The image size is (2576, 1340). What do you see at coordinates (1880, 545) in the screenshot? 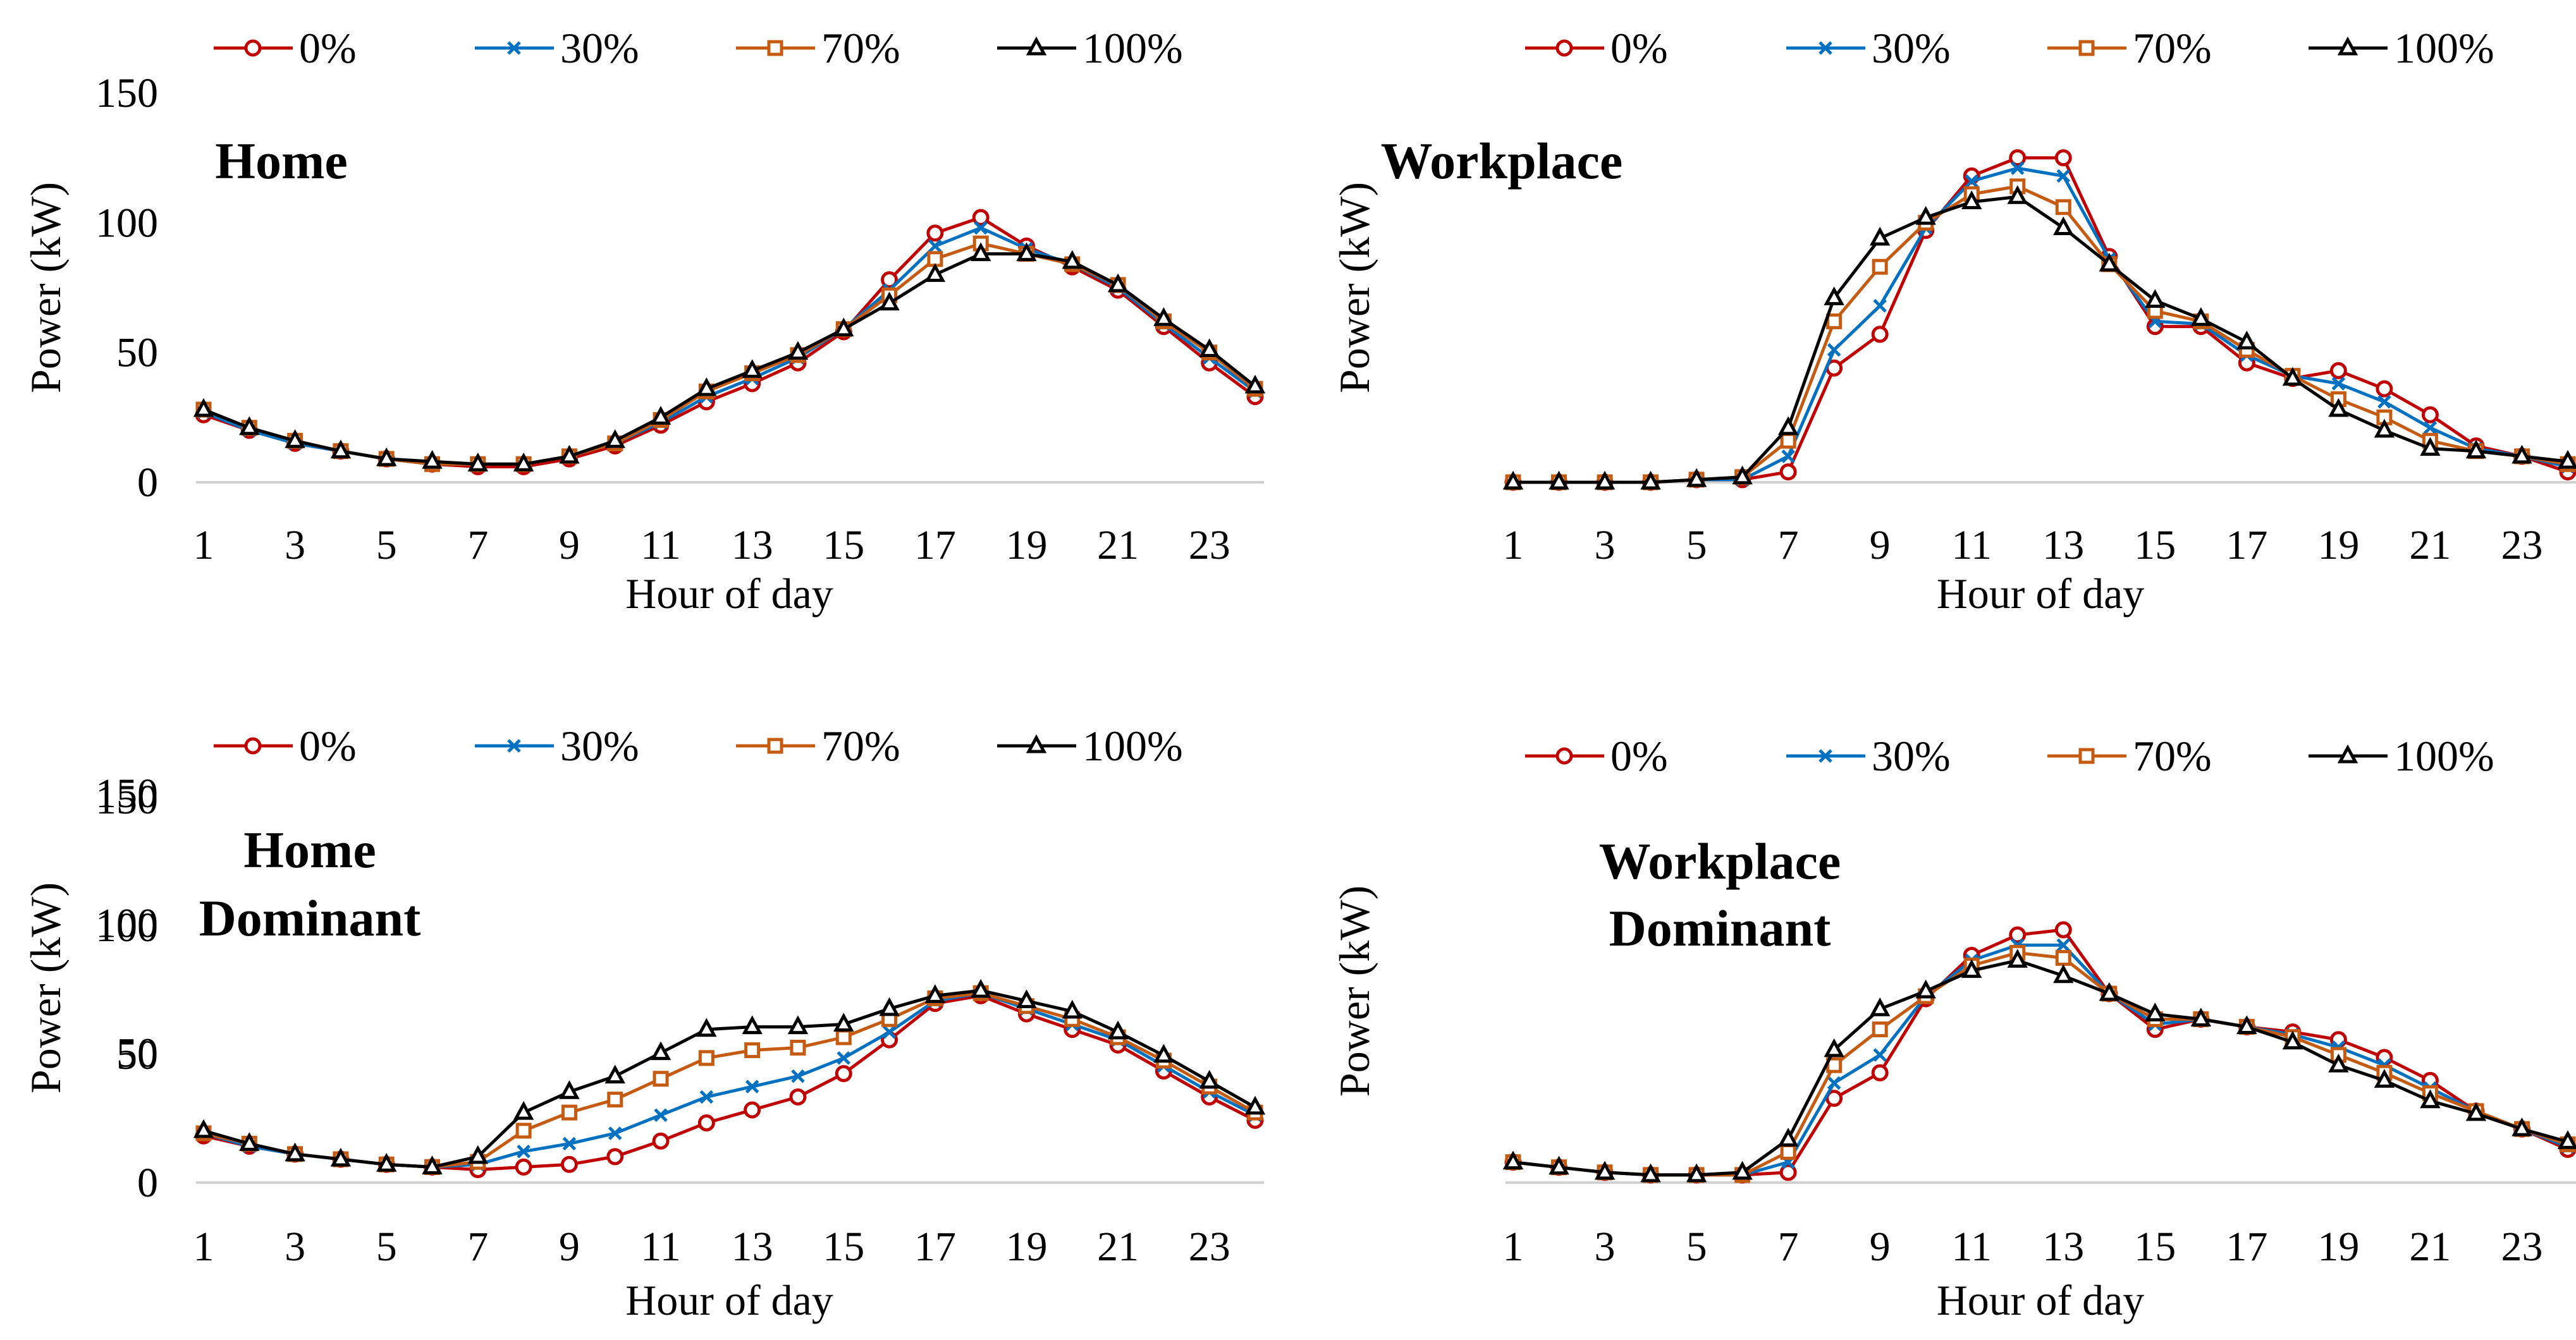
I see `x-tick-label: 9` at bounding box center [1880, 545].